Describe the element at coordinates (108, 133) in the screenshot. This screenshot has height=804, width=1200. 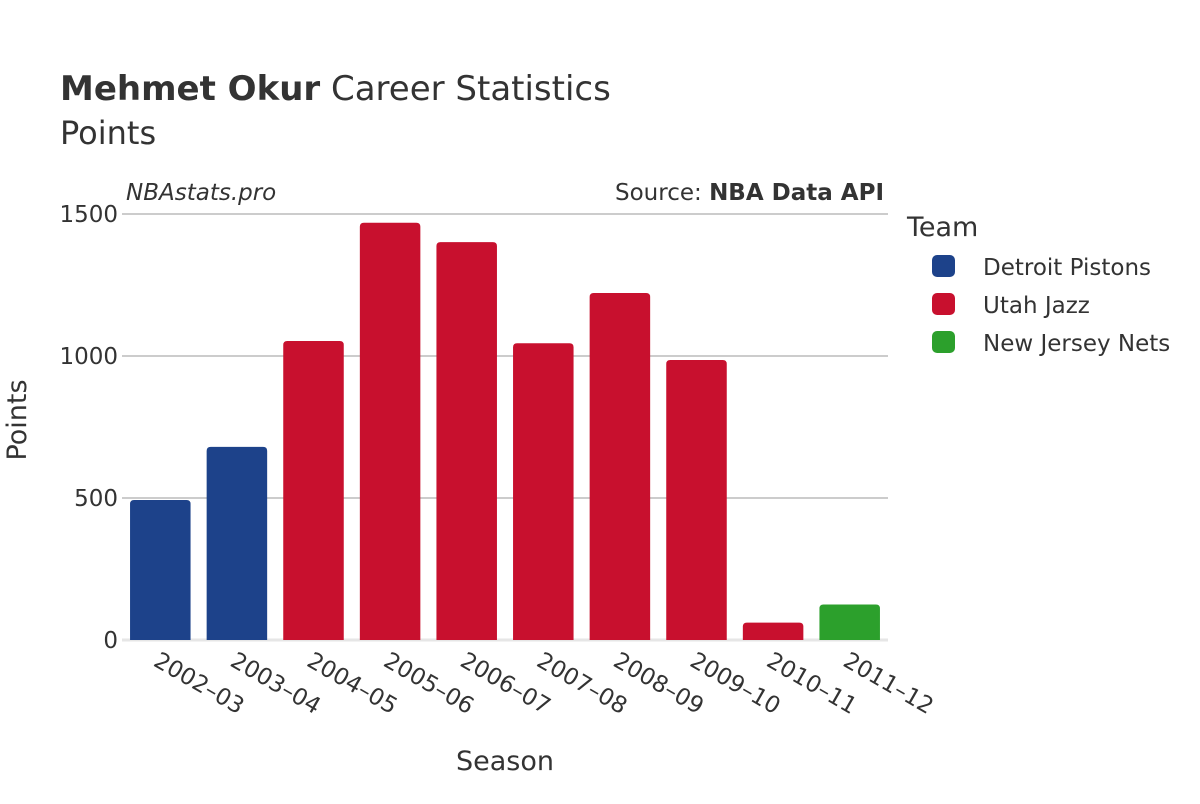
I see `chart-subtitle: Points` at that location.